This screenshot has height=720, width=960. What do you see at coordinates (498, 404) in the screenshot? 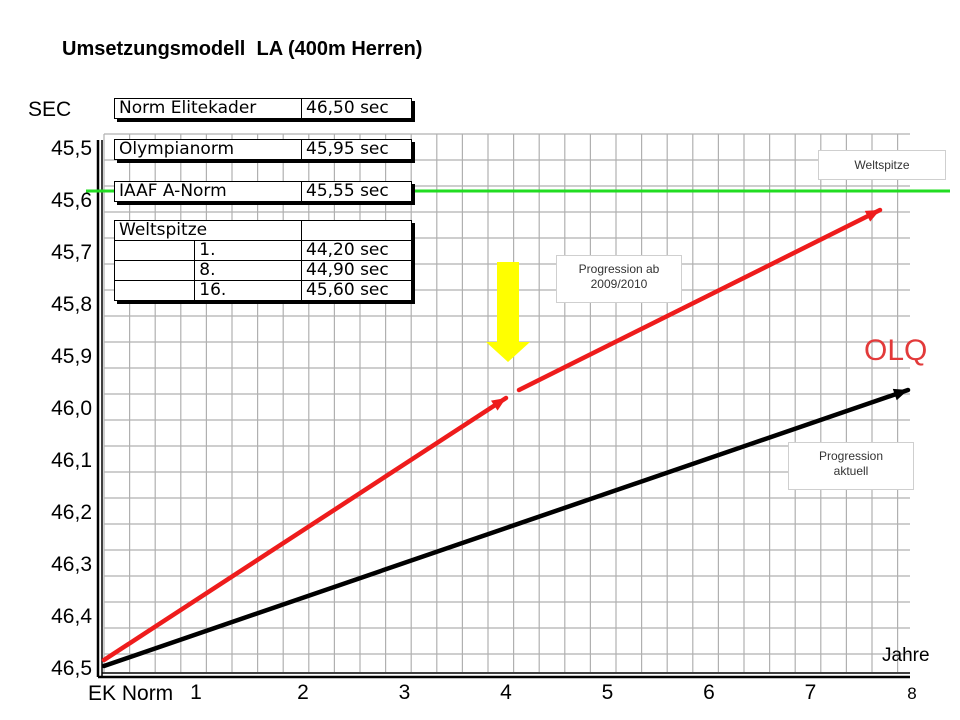
I see `red-series-line-1-arrowhead` at bounding box center [498, 404].